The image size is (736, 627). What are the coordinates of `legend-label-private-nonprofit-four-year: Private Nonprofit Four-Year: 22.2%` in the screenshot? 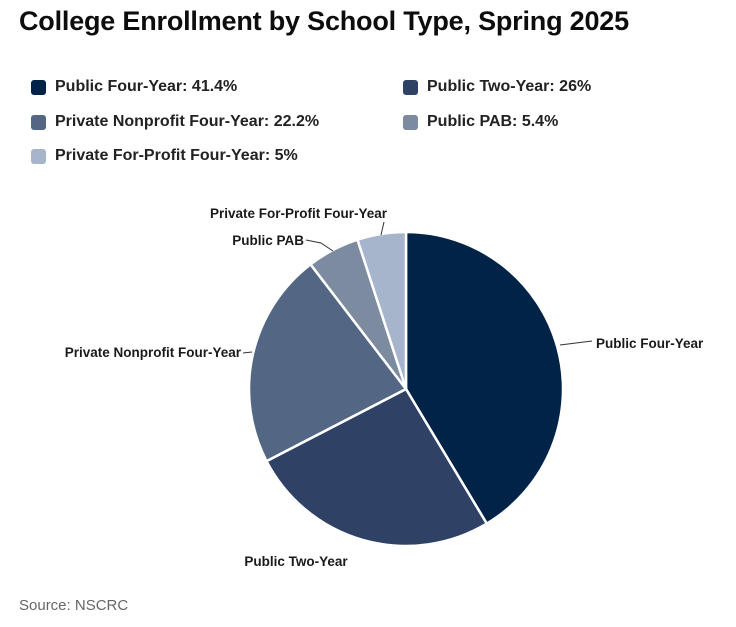 It's located at (187, 121).